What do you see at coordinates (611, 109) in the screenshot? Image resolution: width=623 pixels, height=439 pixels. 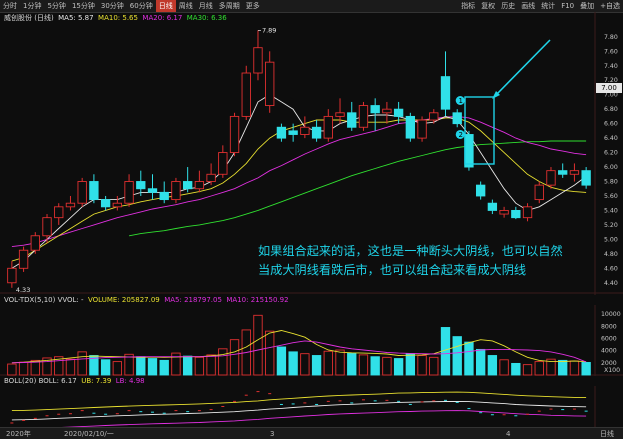 I see `price-tick-5: 6.80` at bounding box center [611, 109].